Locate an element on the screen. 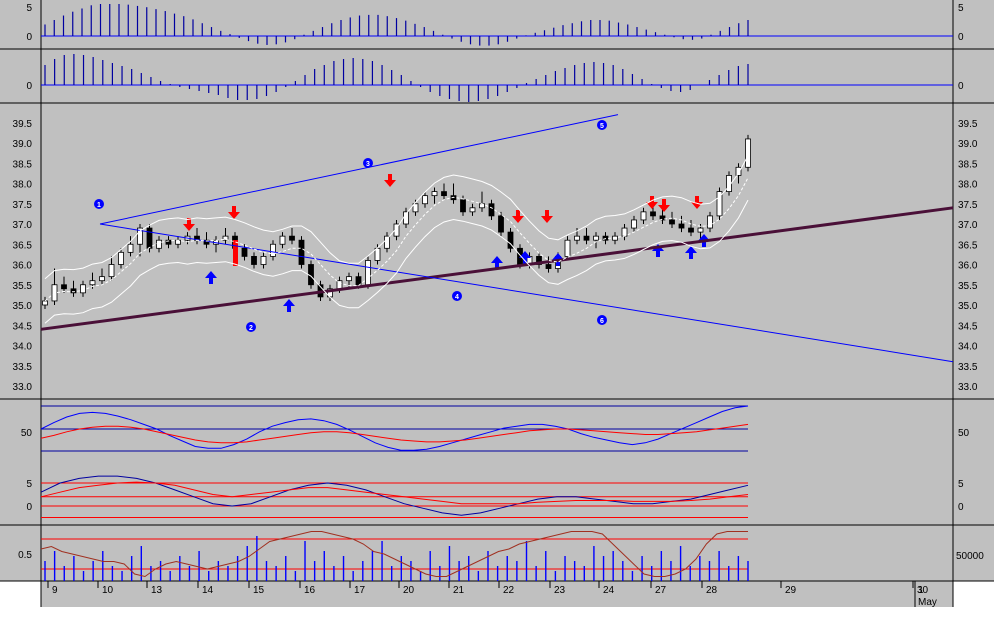 The height and width of the screenshot is (622, 994). price-tick-left: 35.0 is located at coordinates (23, 306).